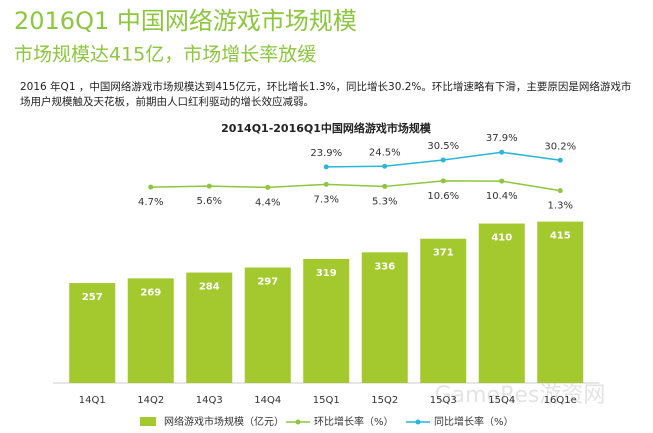  Describe the element at coordinates (502, 196) in the screenshot. I see `line-value-label: 10.4%` at that location.